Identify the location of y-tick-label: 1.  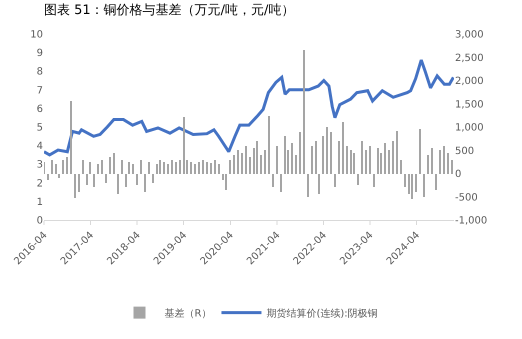
(39, 202).